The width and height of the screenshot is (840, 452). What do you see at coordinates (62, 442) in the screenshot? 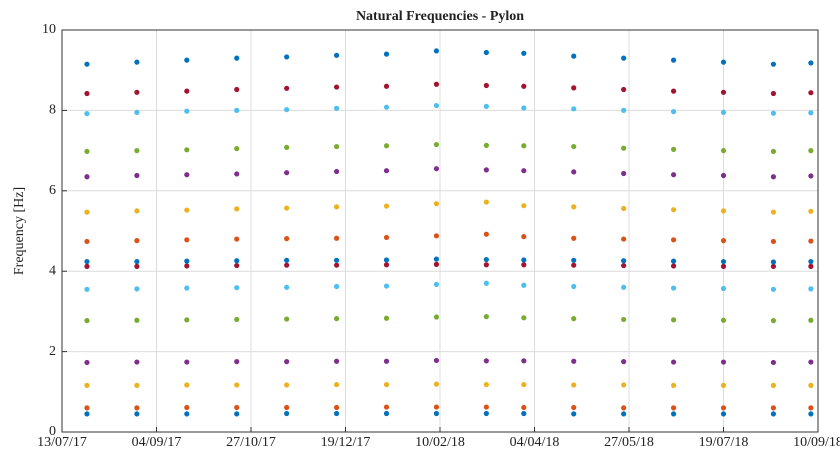
I see `x-tick-label: 13/07/17` at bounding box center [62, 442].